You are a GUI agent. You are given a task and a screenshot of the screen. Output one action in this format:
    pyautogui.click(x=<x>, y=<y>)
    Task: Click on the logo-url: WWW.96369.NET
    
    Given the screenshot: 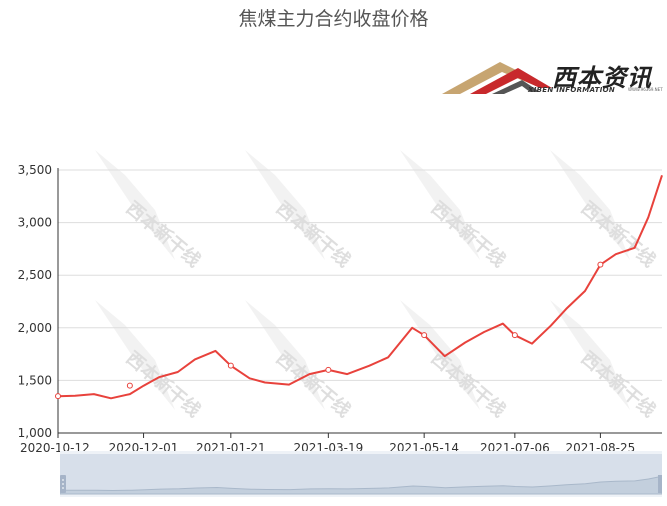 What is the action you would take?
    pyautogui.click(x=645, y=89)
    